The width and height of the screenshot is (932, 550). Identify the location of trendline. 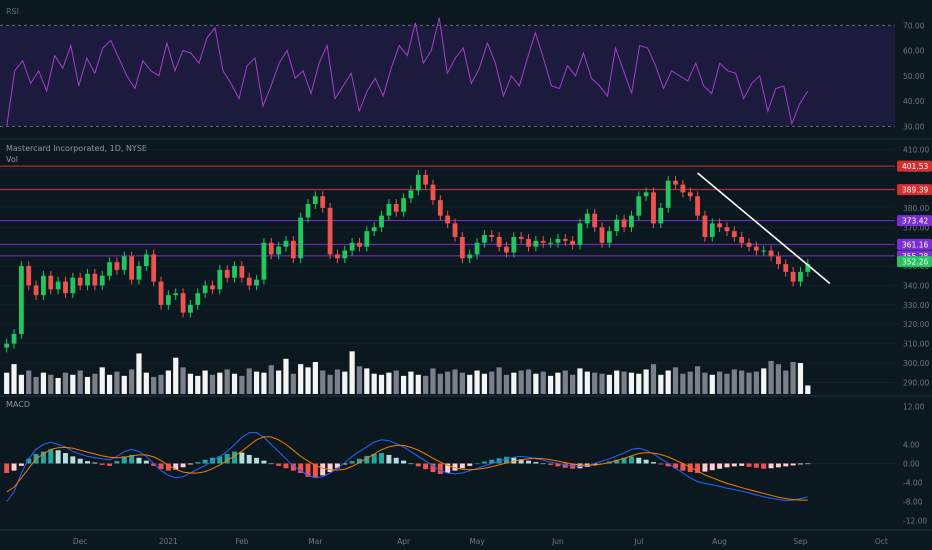
(764, 228).